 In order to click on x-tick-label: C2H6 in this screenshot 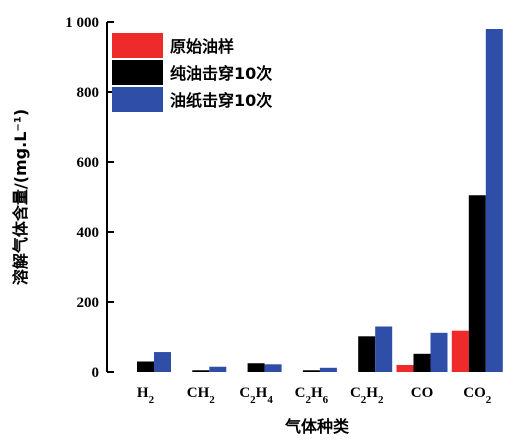, I will do `click(312, 395)`.